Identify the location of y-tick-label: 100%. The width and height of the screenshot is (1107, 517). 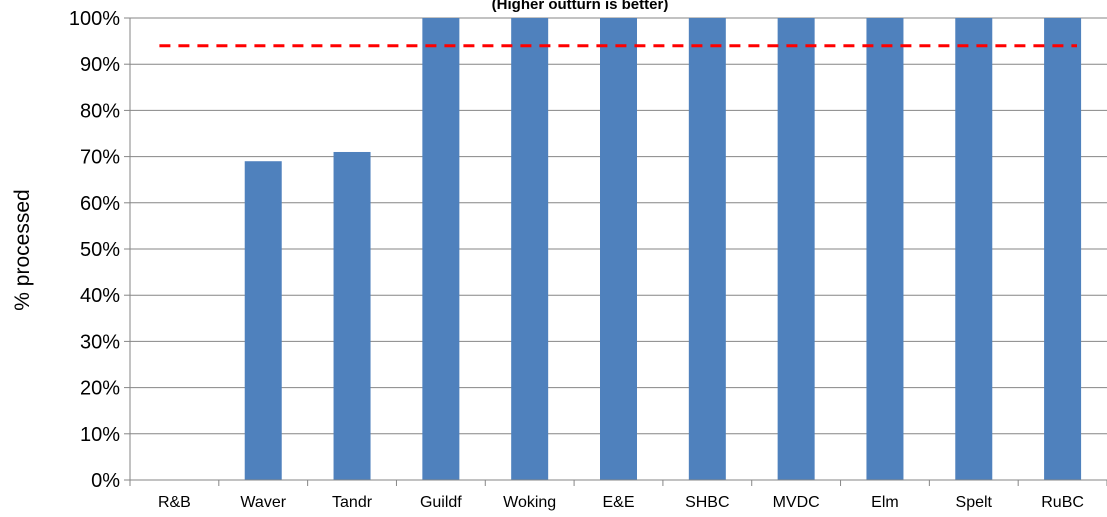
(94, 19).